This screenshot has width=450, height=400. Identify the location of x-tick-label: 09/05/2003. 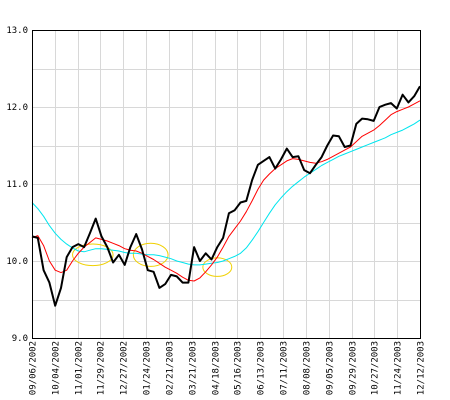
(331, 368).